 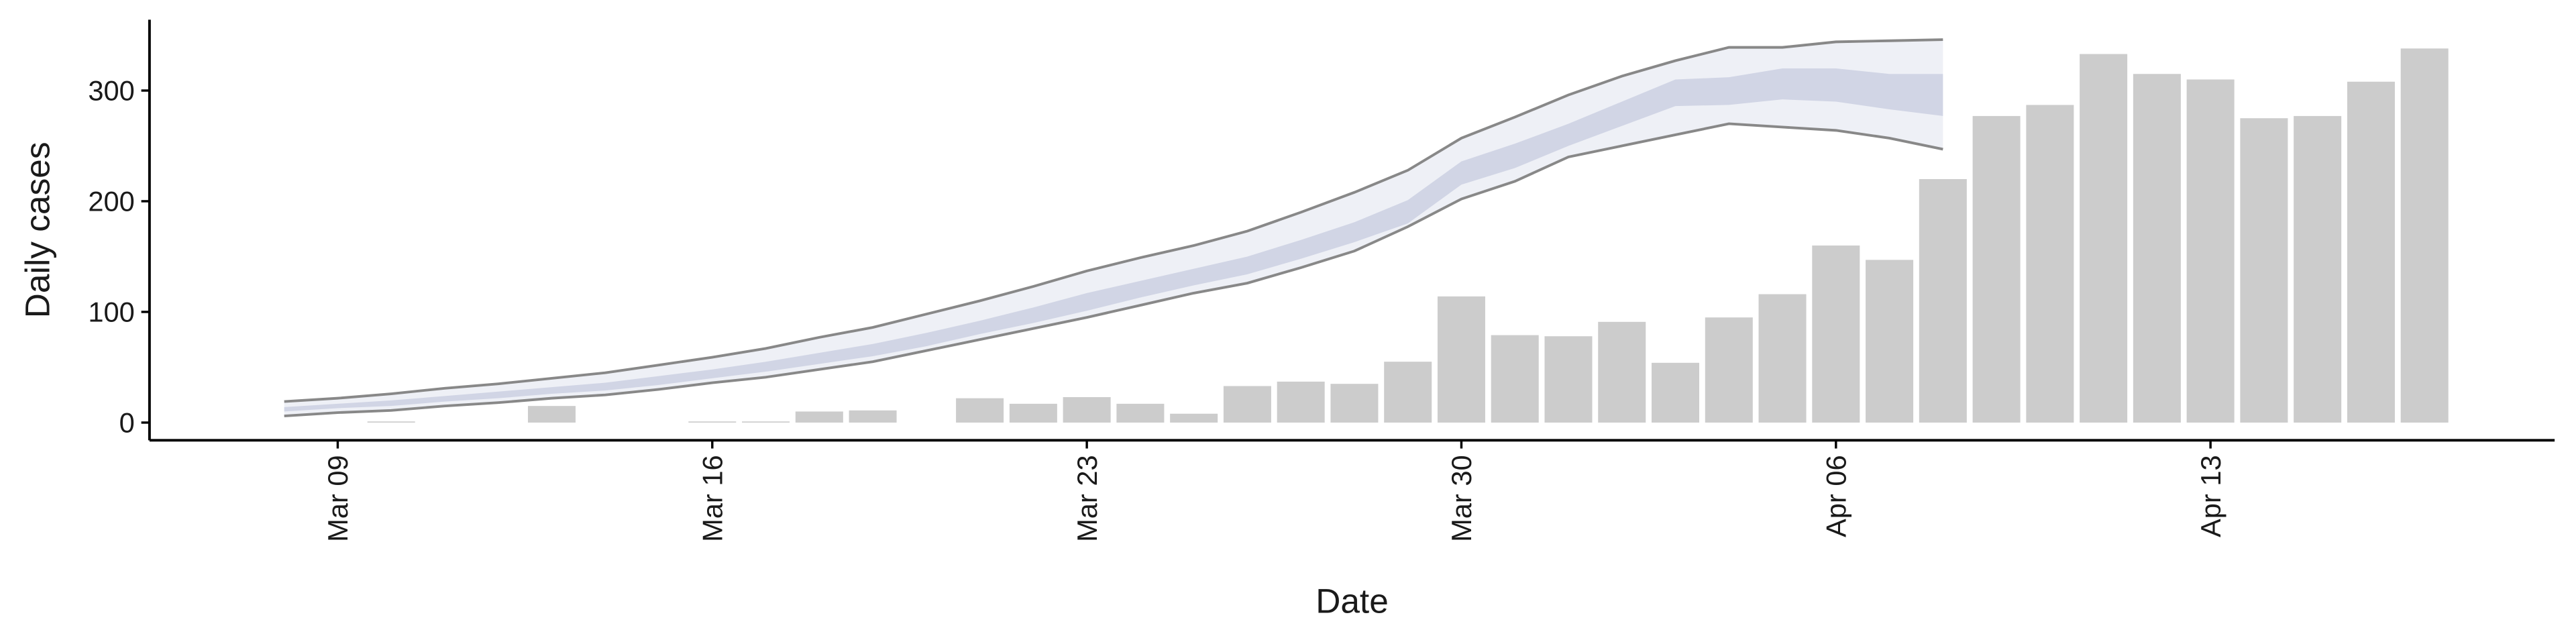 I want to click on y-tick-label: 300, so click(x=111, y=91).